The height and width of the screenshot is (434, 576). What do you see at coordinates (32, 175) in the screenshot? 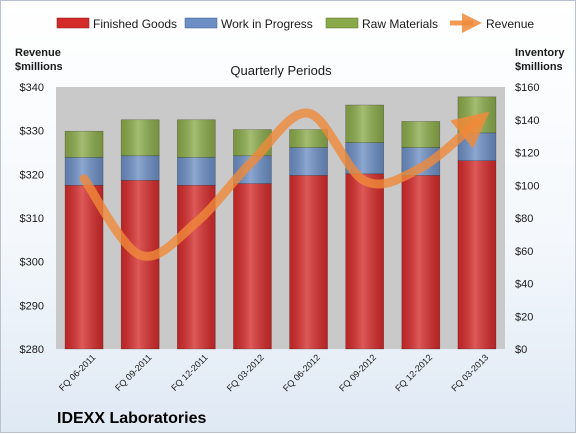
I see `left-tick-label: $320` at bounding box center [32, 175].